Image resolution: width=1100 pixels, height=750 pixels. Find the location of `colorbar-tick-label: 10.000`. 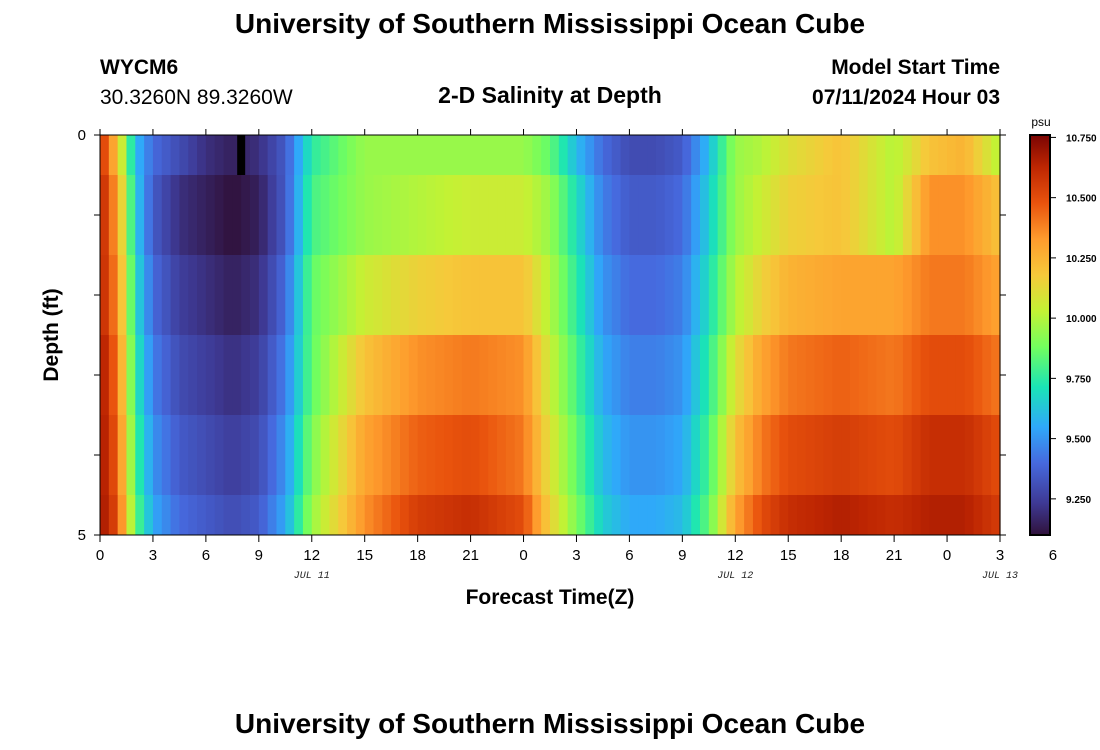

colorbar-tick-label: 10.000 is located at coordinates (1081, 319).